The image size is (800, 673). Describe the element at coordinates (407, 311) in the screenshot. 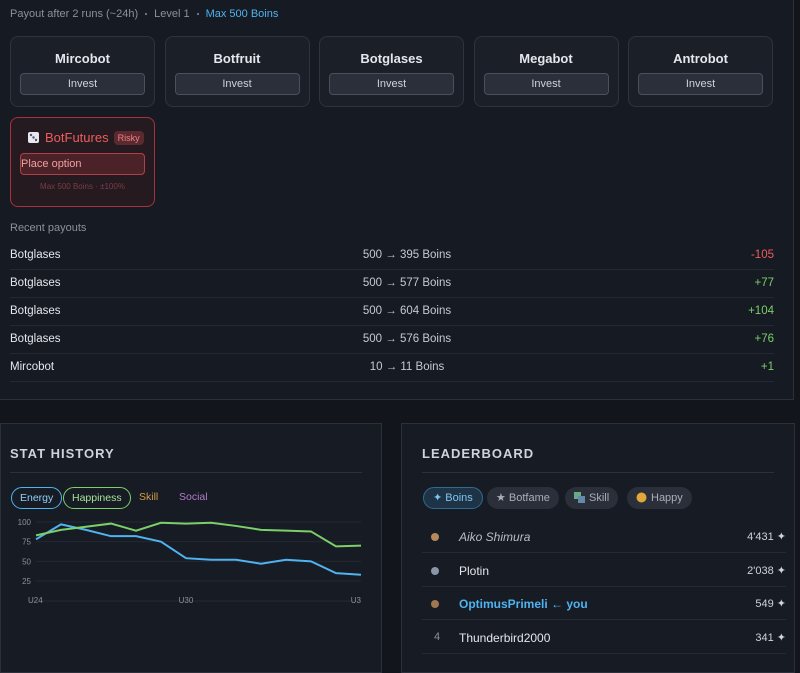

I see `payout-amount: 500 → 604 Boins` at that location.